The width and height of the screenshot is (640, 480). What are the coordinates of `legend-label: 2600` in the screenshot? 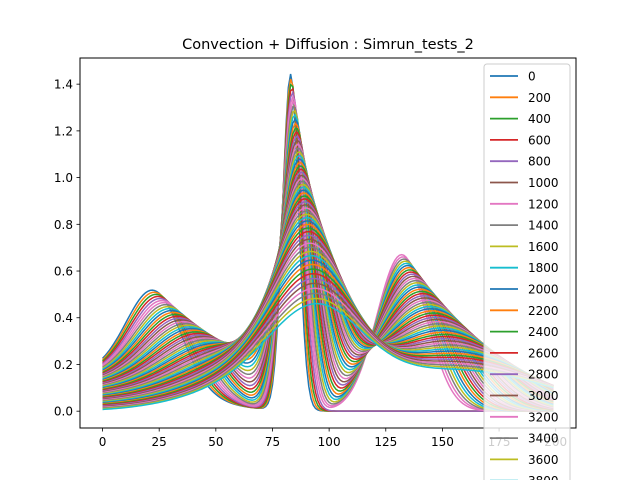 It's located at (543, 353).